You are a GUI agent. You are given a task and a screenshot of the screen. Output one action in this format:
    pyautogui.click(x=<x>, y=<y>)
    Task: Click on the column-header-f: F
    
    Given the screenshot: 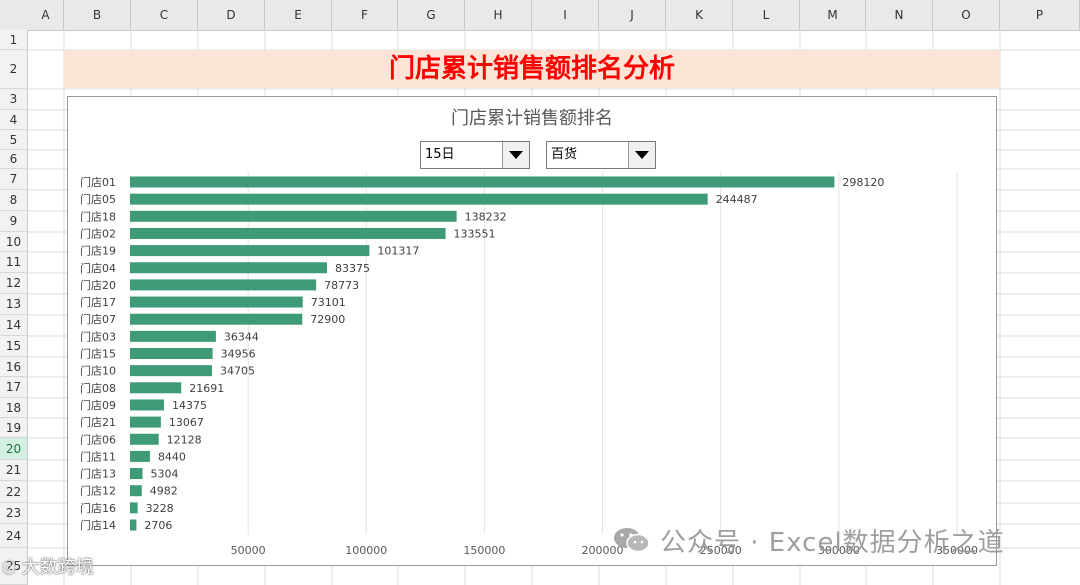 What is the action you would take?
    pyautogui.click(x=365, y=15)
    